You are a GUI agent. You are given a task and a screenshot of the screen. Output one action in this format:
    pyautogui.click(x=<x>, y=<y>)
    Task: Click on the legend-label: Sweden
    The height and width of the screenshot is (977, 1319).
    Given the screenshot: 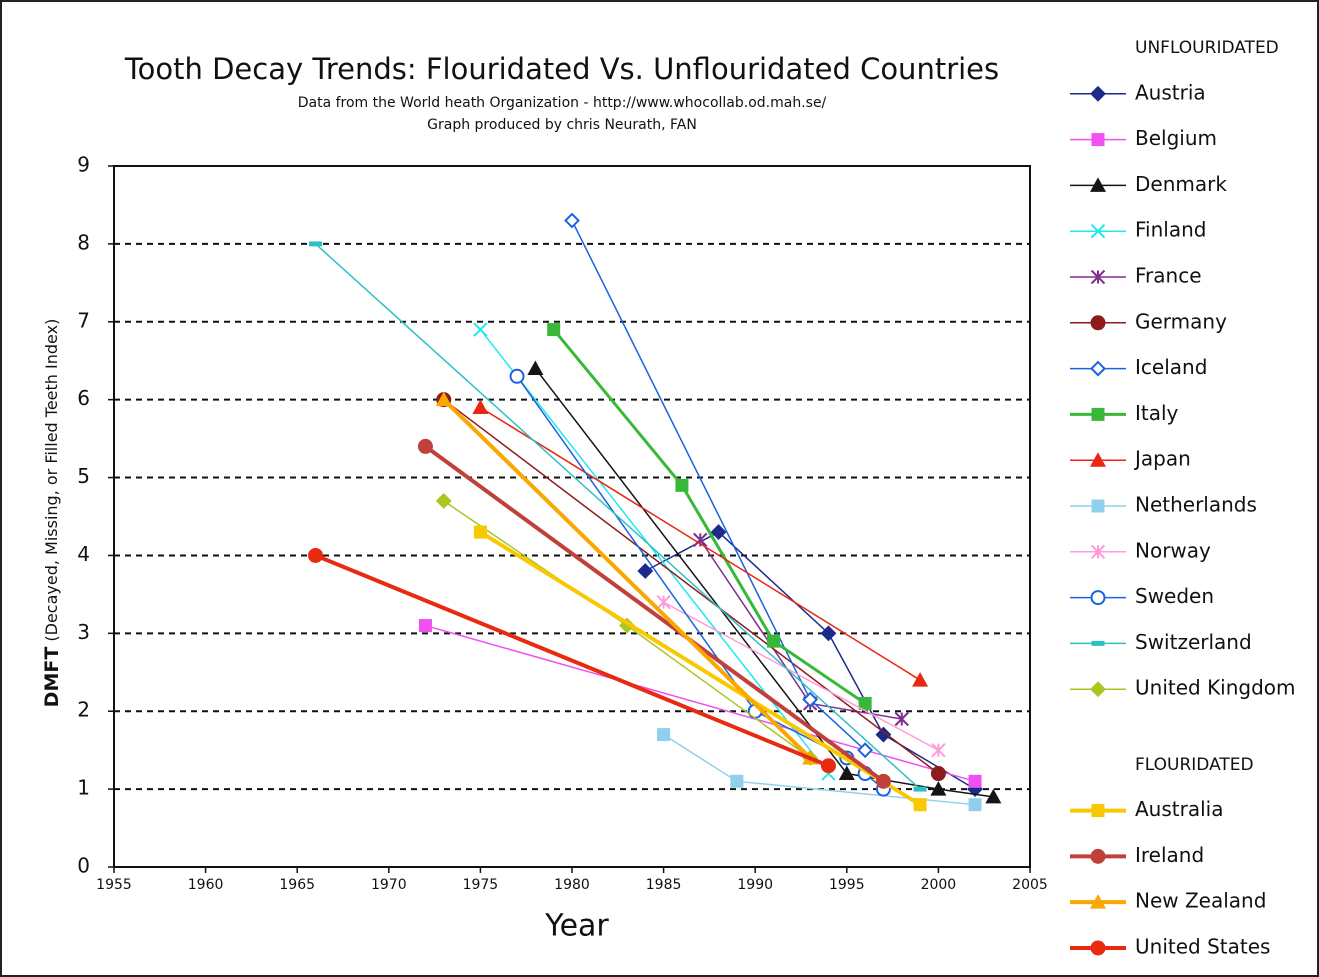 What is the action you would take?
    pyautogui.click(x=1174, y=596)
    